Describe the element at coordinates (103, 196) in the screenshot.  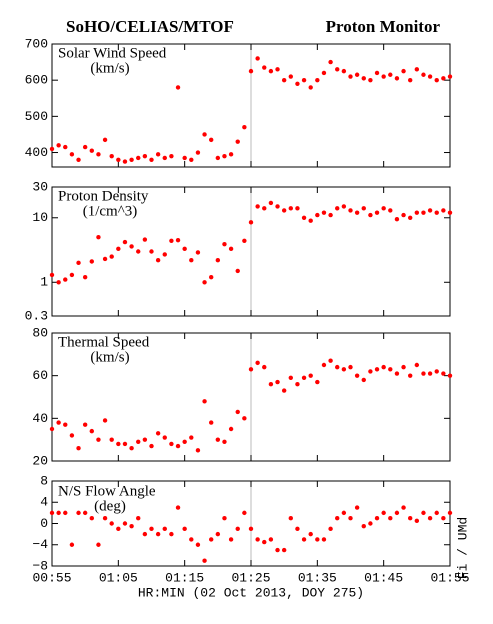
I see `panel-title: Proton Density` at that location.